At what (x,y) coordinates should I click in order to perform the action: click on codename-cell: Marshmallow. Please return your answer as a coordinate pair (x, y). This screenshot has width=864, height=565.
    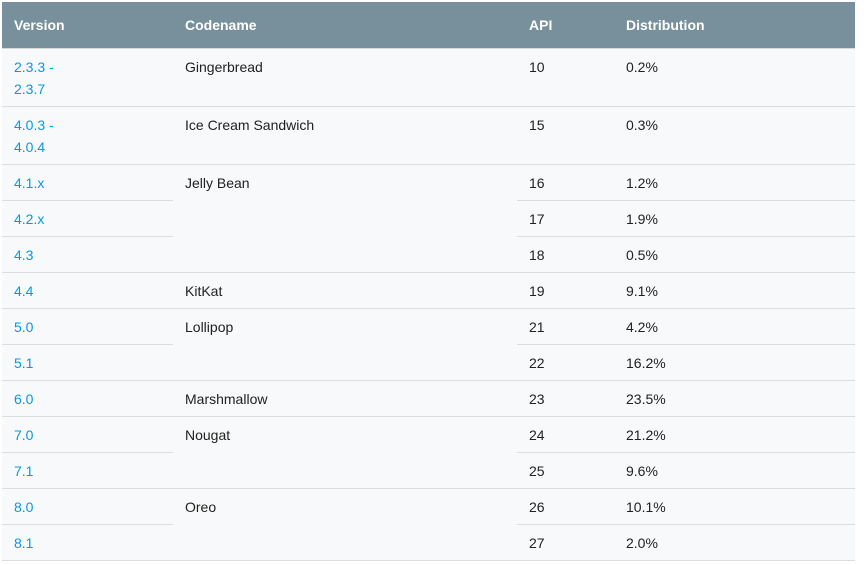
    Looking at the image, I should click on (345, 398).